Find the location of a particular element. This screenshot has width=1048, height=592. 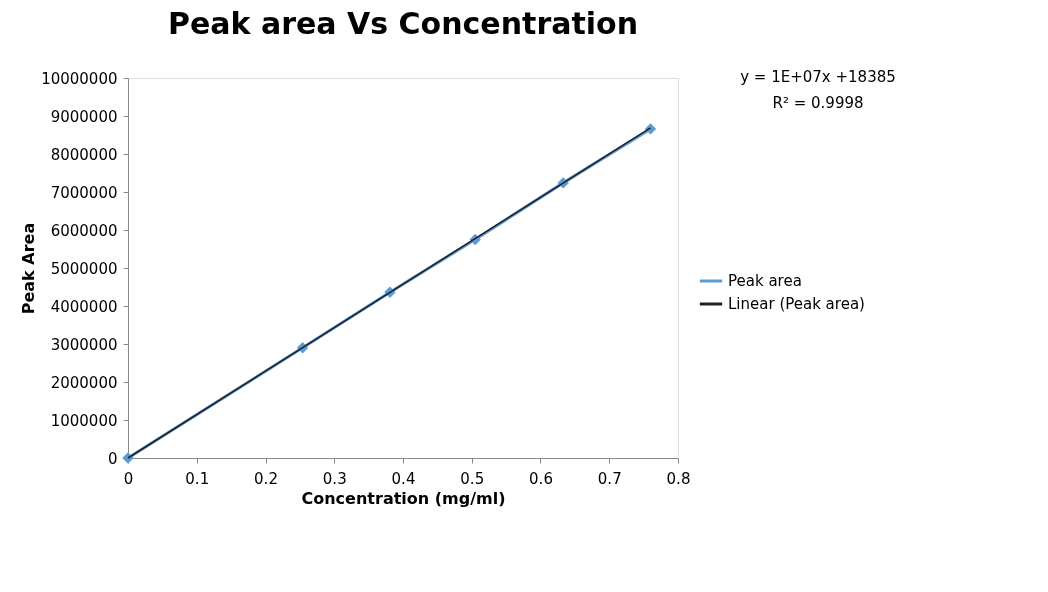

y-tick-label: 6000000 is located at coordinates (84, 230).